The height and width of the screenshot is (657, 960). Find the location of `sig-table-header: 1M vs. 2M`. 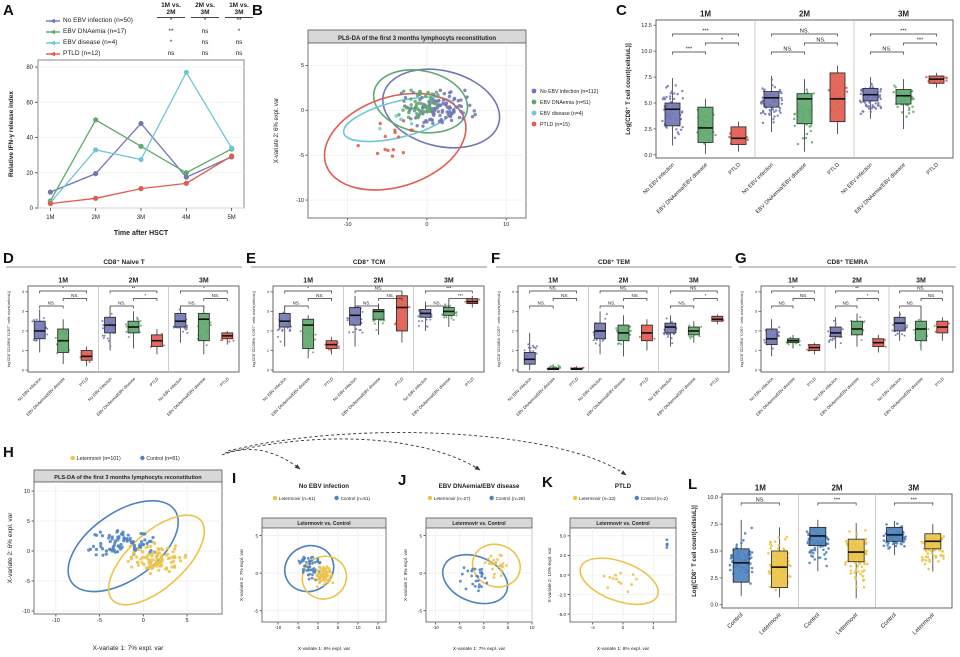

sig-table-header: 1M vs. 2M is located at coordinates (171, 10).